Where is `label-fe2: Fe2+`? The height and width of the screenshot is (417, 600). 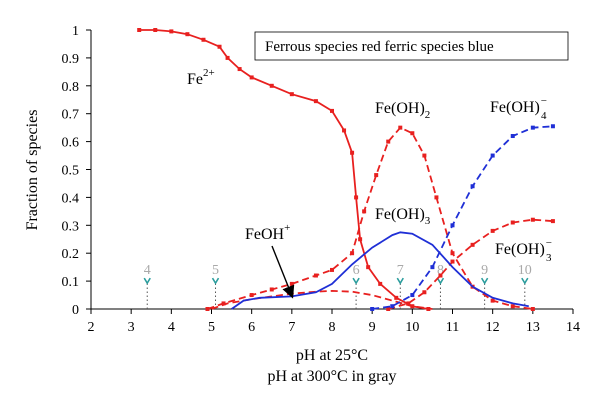 label-fe2: Fe2+ is located at coordinates (201, 77).